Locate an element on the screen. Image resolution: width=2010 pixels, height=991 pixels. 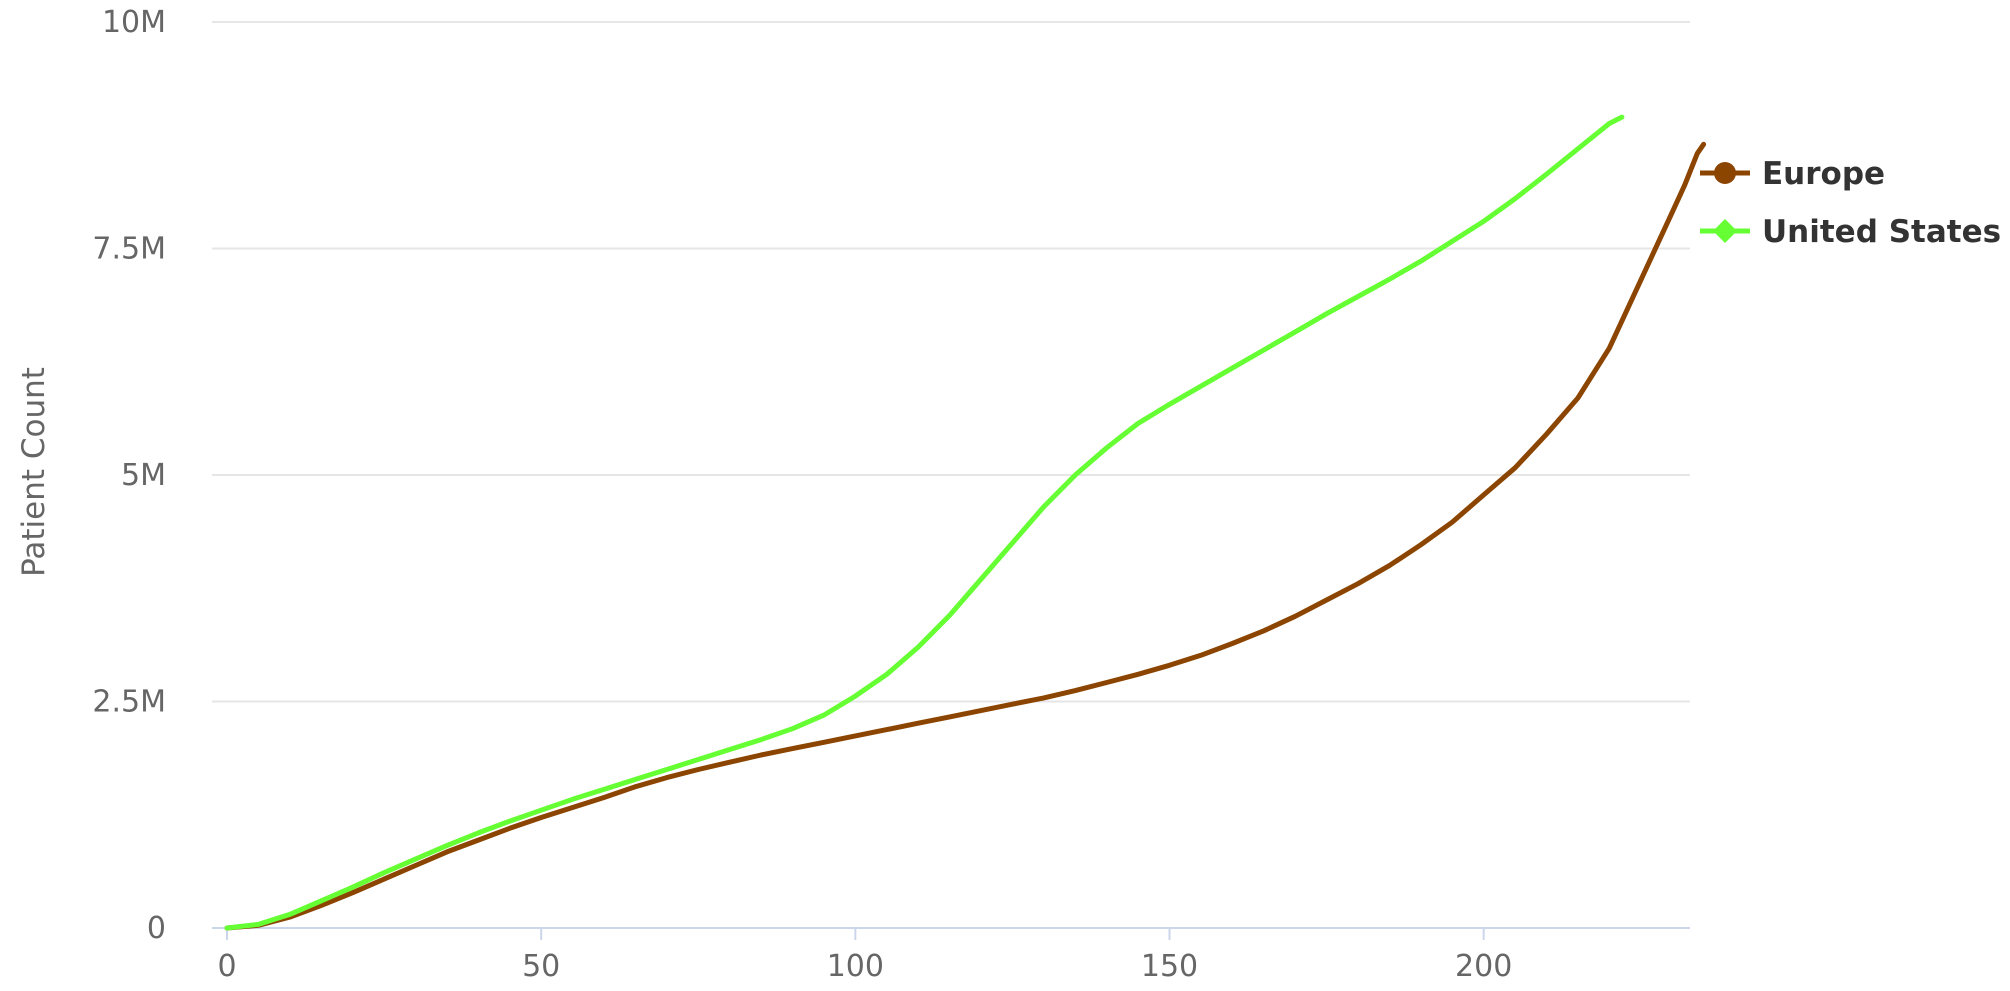
x-tick-label: 50 is located at coordinates (541, 966).